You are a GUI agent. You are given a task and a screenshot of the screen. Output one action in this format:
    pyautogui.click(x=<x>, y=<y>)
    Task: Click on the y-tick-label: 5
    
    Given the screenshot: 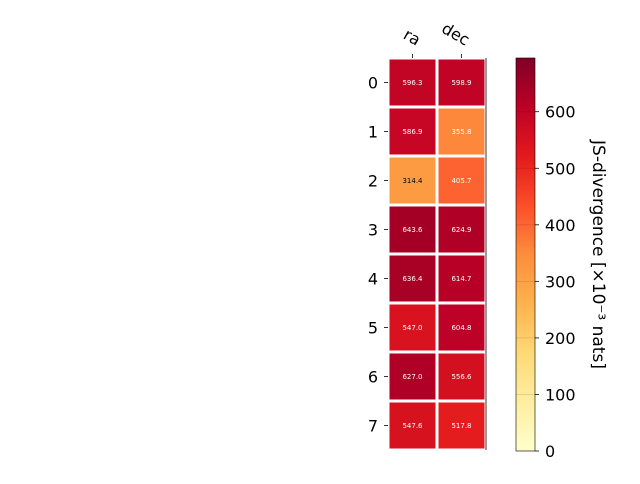 What is the action you would take?
    pyautogui.click(x=373, y=328)
    